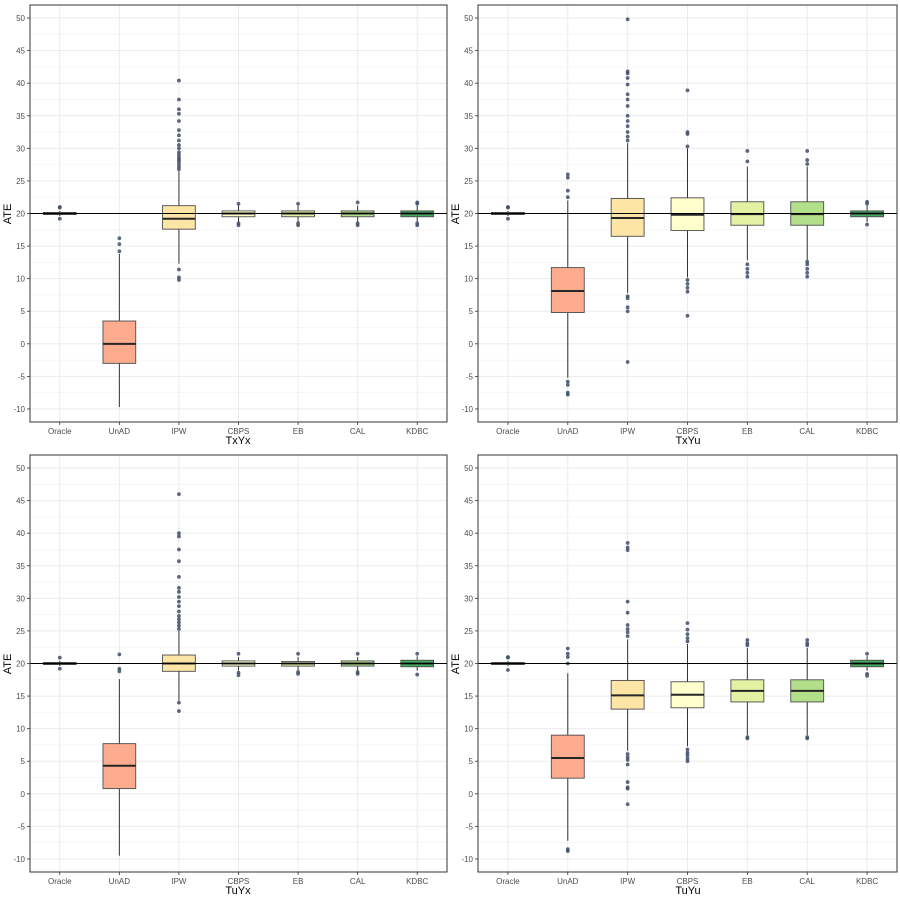  I want to click on x-axis-title: TxYu, so click(687, 441).